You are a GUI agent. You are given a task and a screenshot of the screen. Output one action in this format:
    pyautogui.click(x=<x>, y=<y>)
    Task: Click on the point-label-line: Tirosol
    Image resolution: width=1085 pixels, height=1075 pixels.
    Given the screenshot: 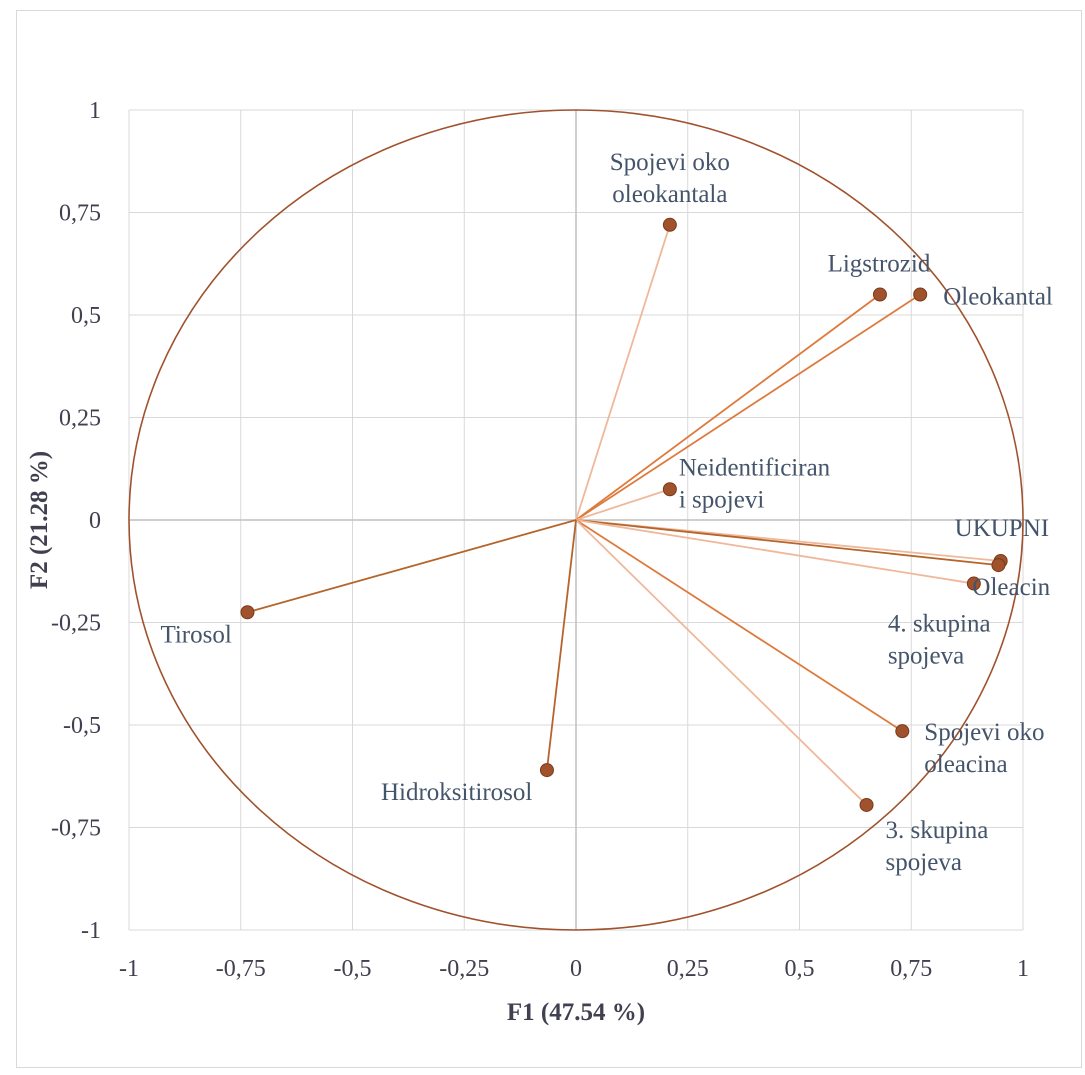 What is the action you would take?
    pyautogui.click(x=195, y=634)
    